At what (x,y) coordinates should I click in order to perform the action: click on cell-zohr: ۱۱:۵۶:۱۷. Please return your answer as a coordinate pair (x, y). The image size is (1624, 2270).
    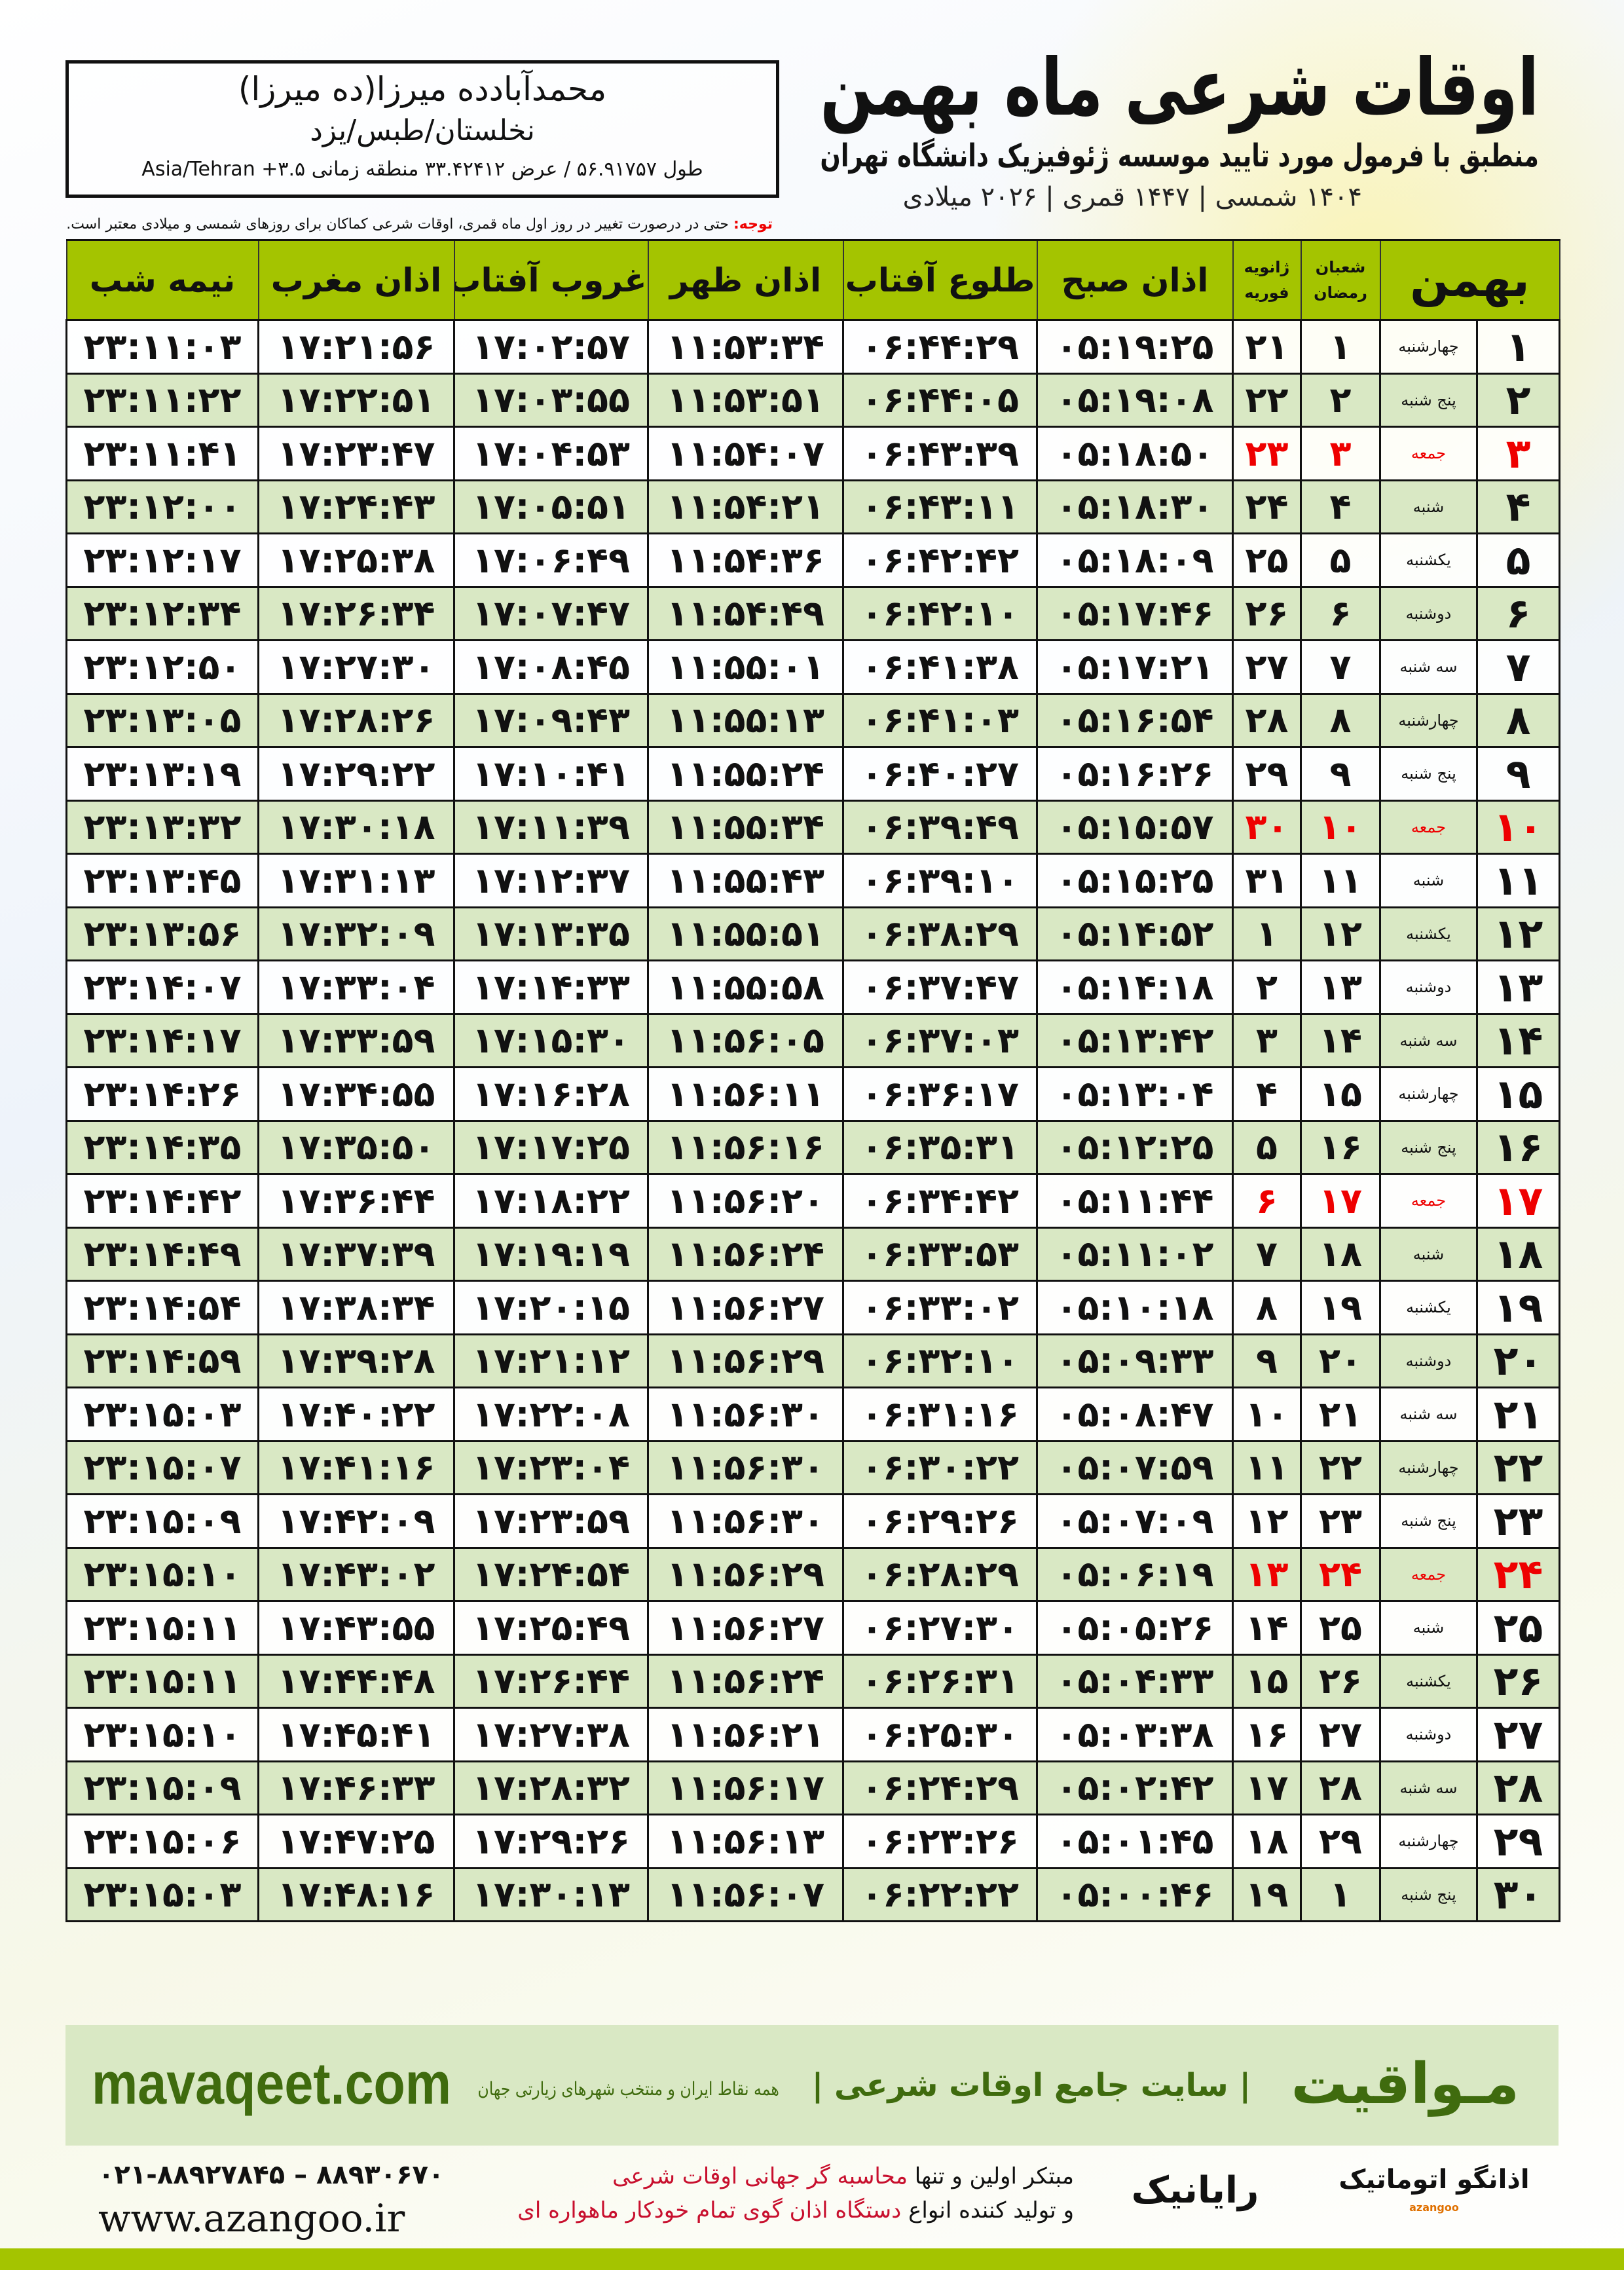
    Looking at the image, I should click on (745, 1787).